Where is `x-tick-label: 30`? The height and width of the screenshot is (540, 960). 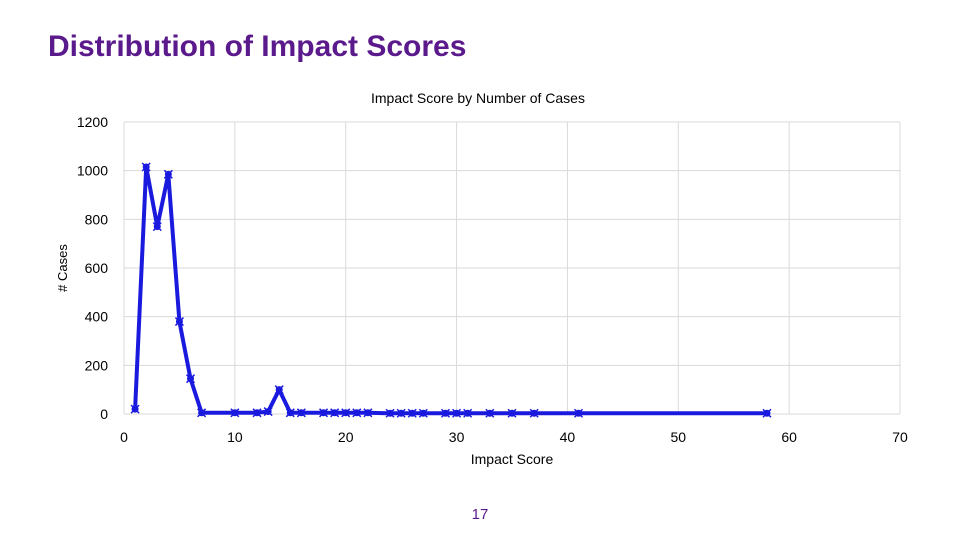
x-tick-label: 30 is located at coordinates (457, 437).